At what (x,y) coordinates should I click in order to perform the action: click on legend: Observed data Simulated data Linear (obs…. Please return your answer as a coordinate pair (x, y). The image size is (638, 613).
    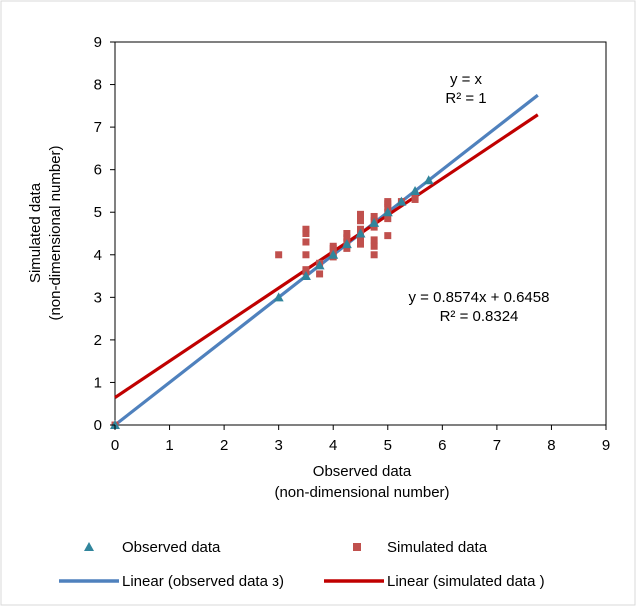
    Looking at the image, I should click on (302, 564).